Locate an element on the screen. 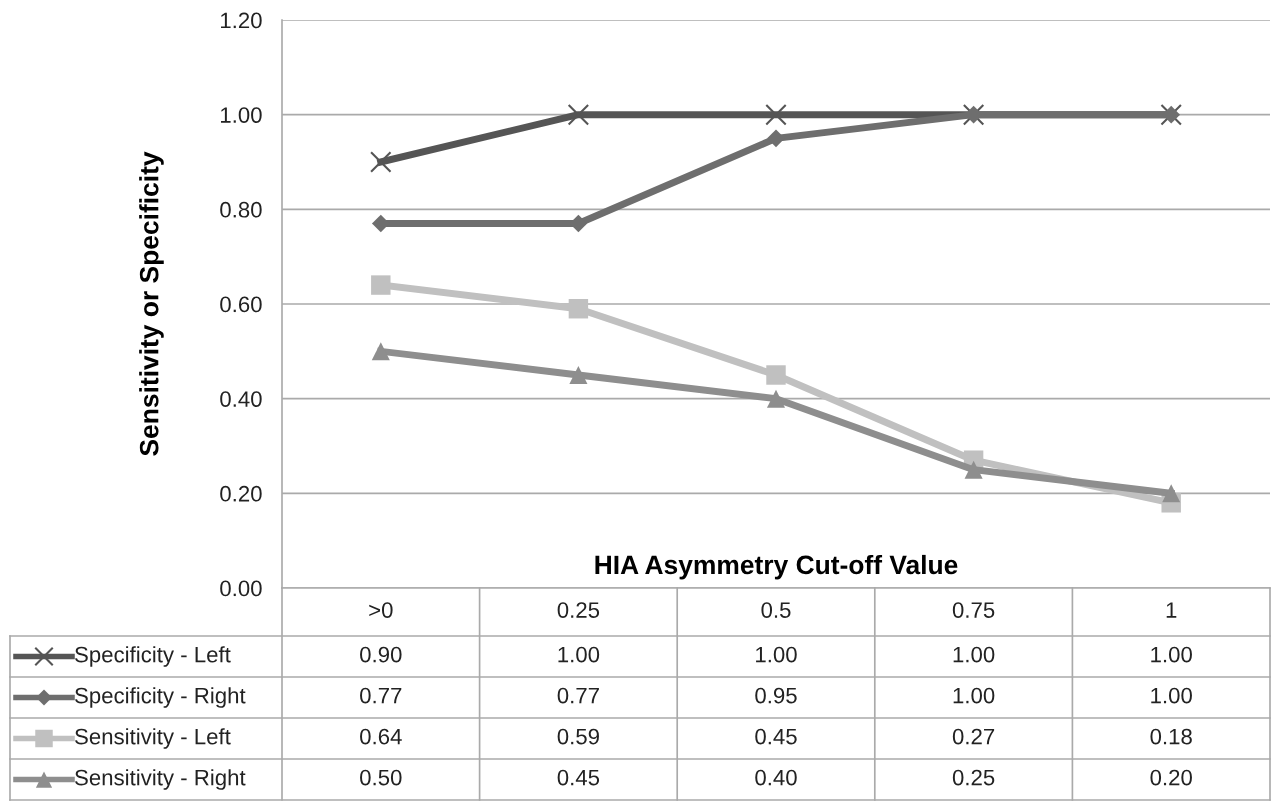  y-tick-label: 0.00 is located at coordinates (241, 588).